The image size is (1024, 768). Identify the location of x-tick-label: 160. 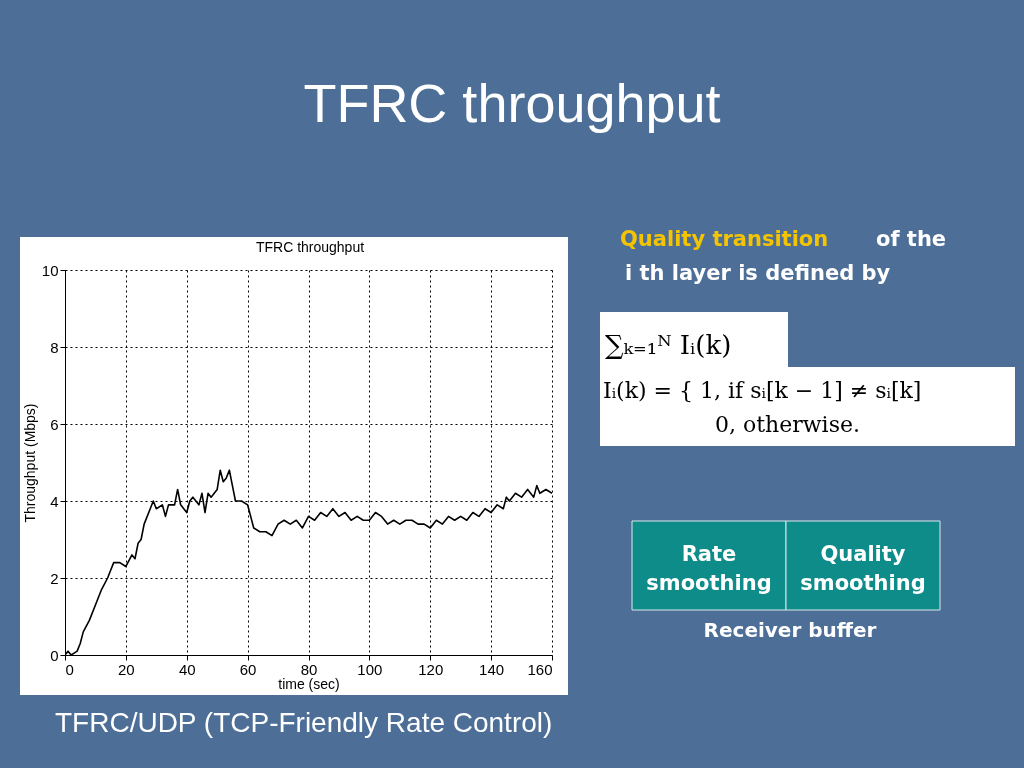
(540, 669).